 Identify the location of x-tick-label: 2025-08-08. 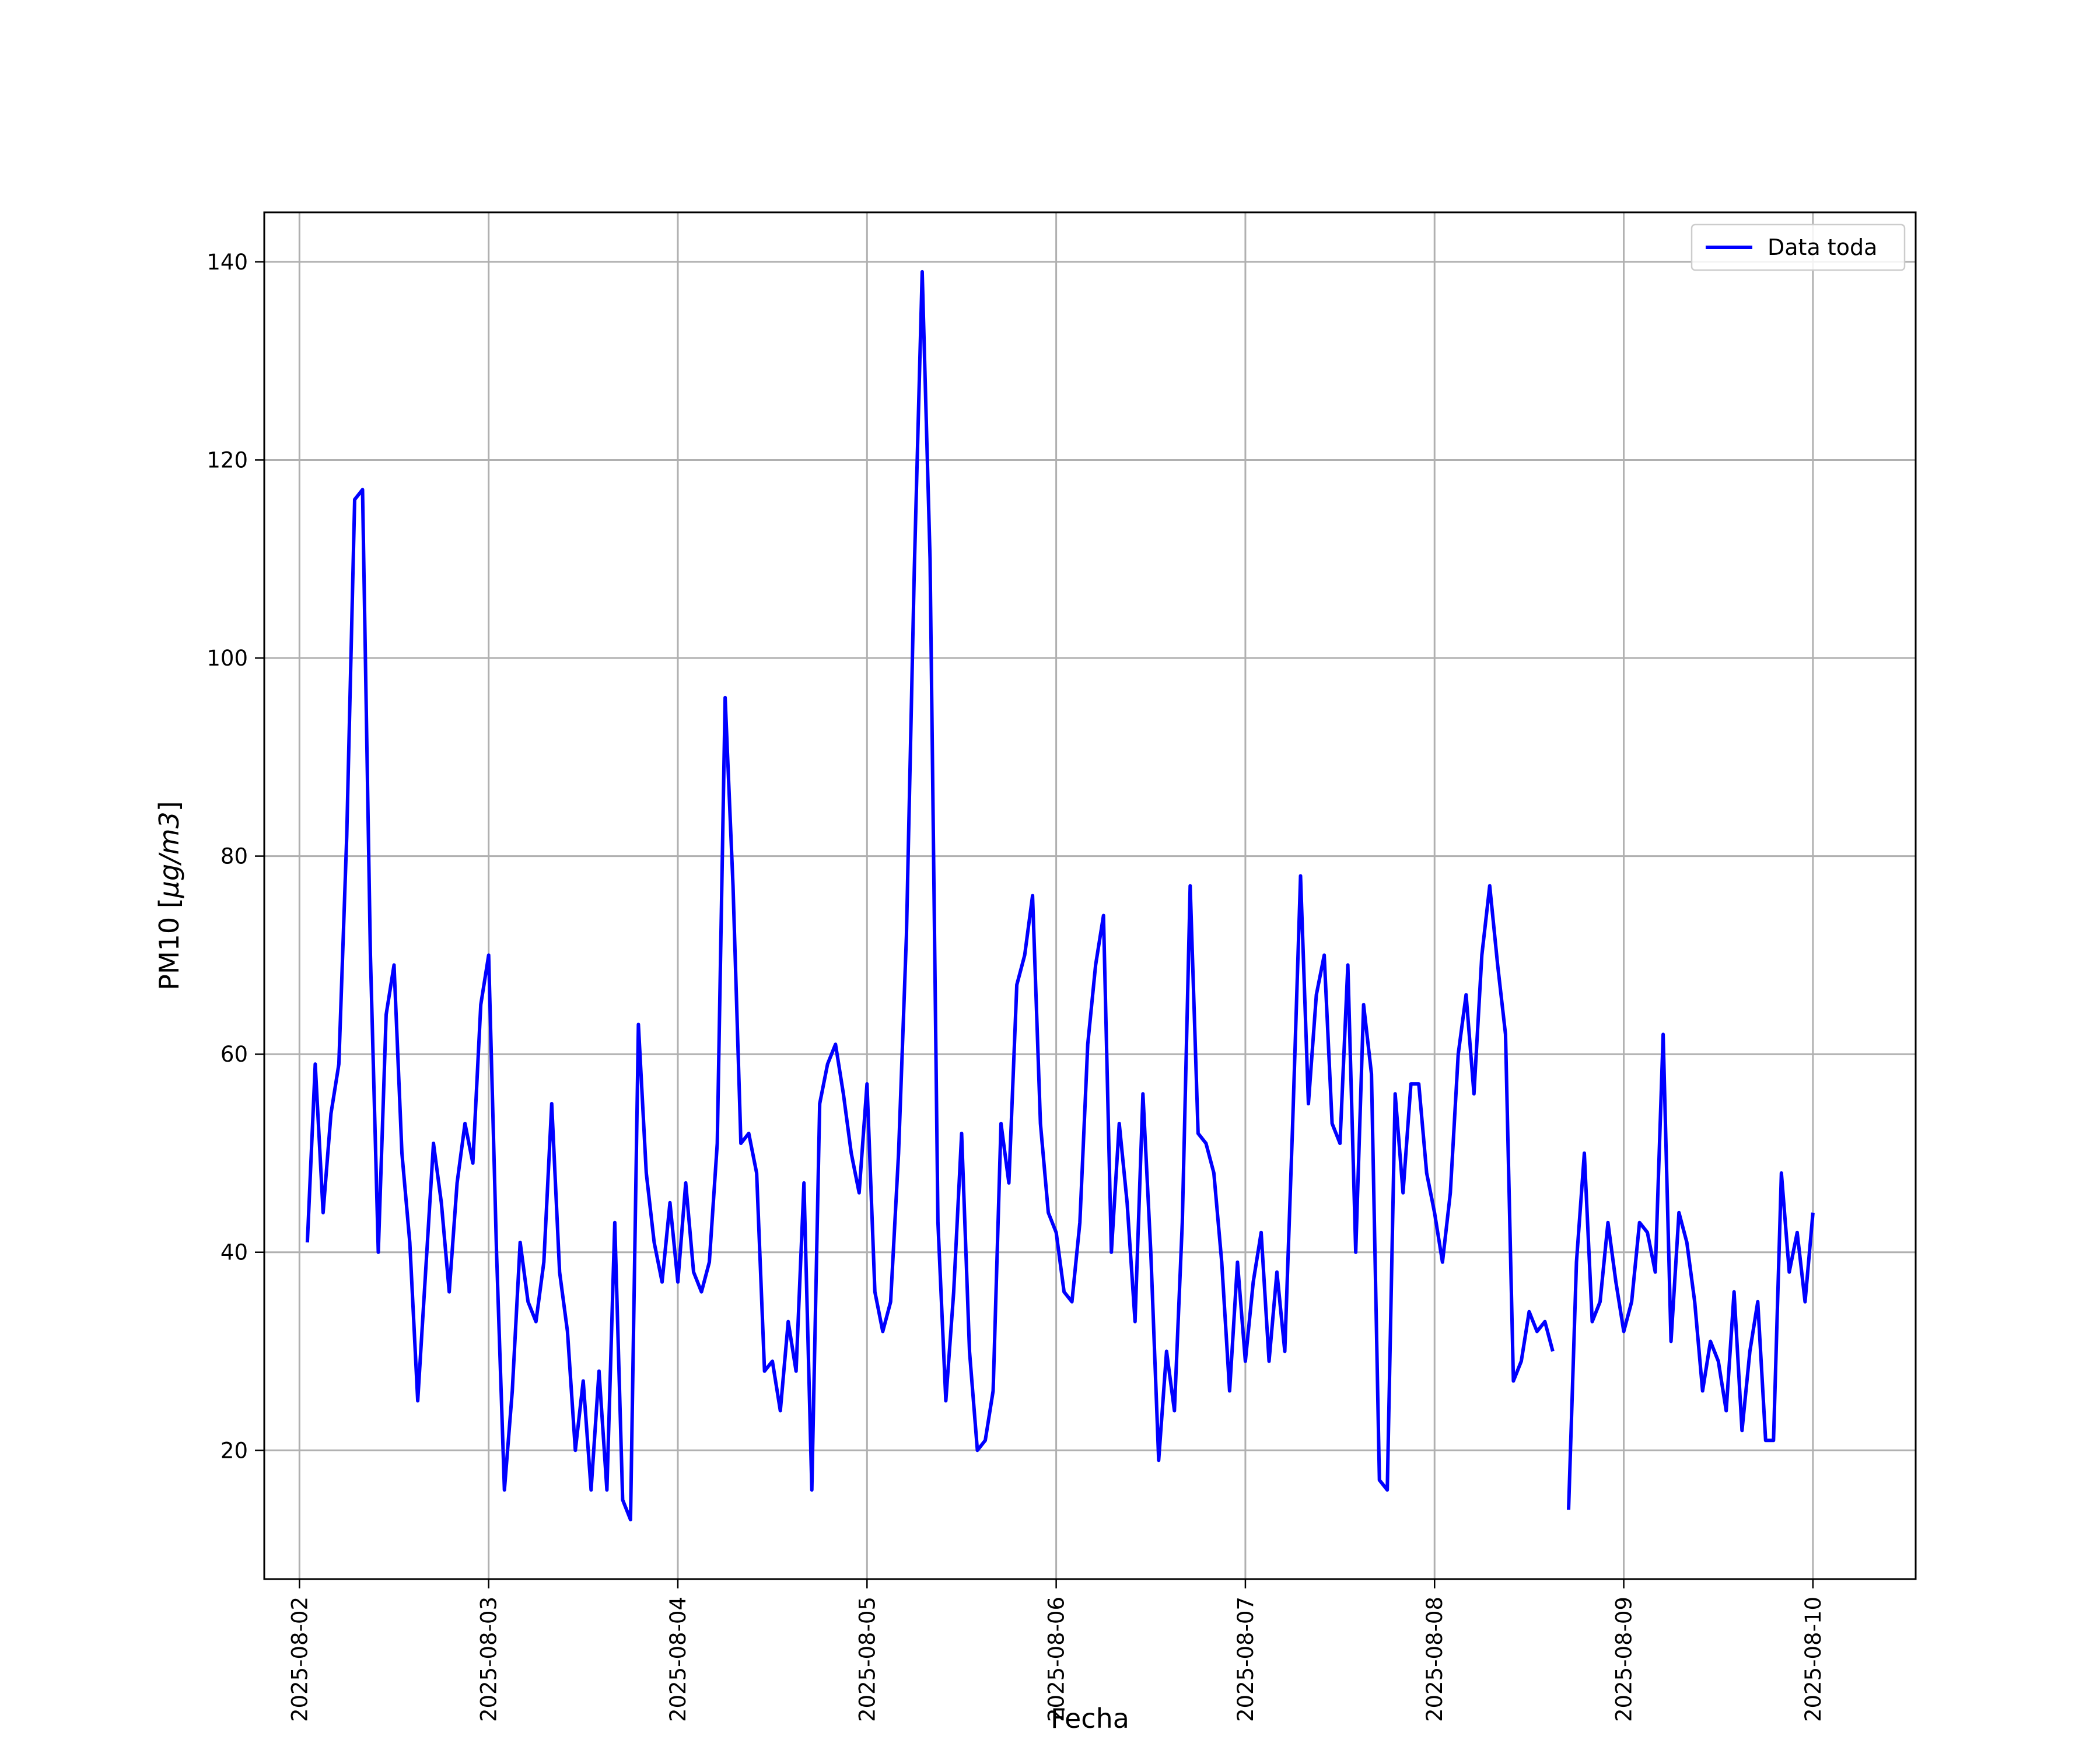
(1434, 1659).